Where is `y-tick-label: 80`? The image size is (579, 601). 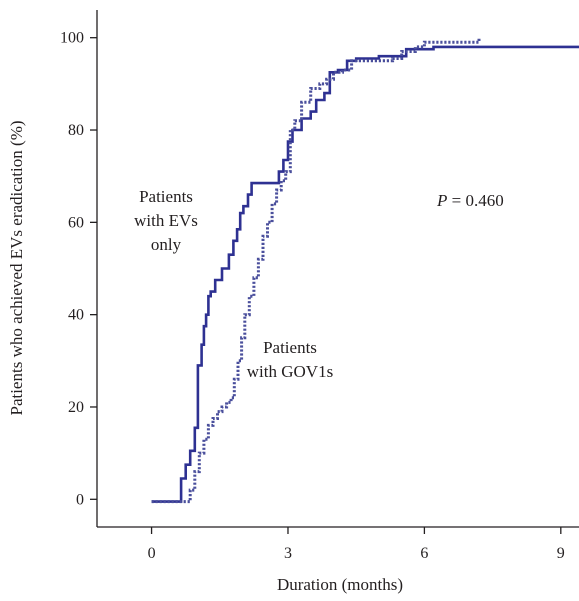
y-tick-label: 80 is located at coordinates (76, 130).